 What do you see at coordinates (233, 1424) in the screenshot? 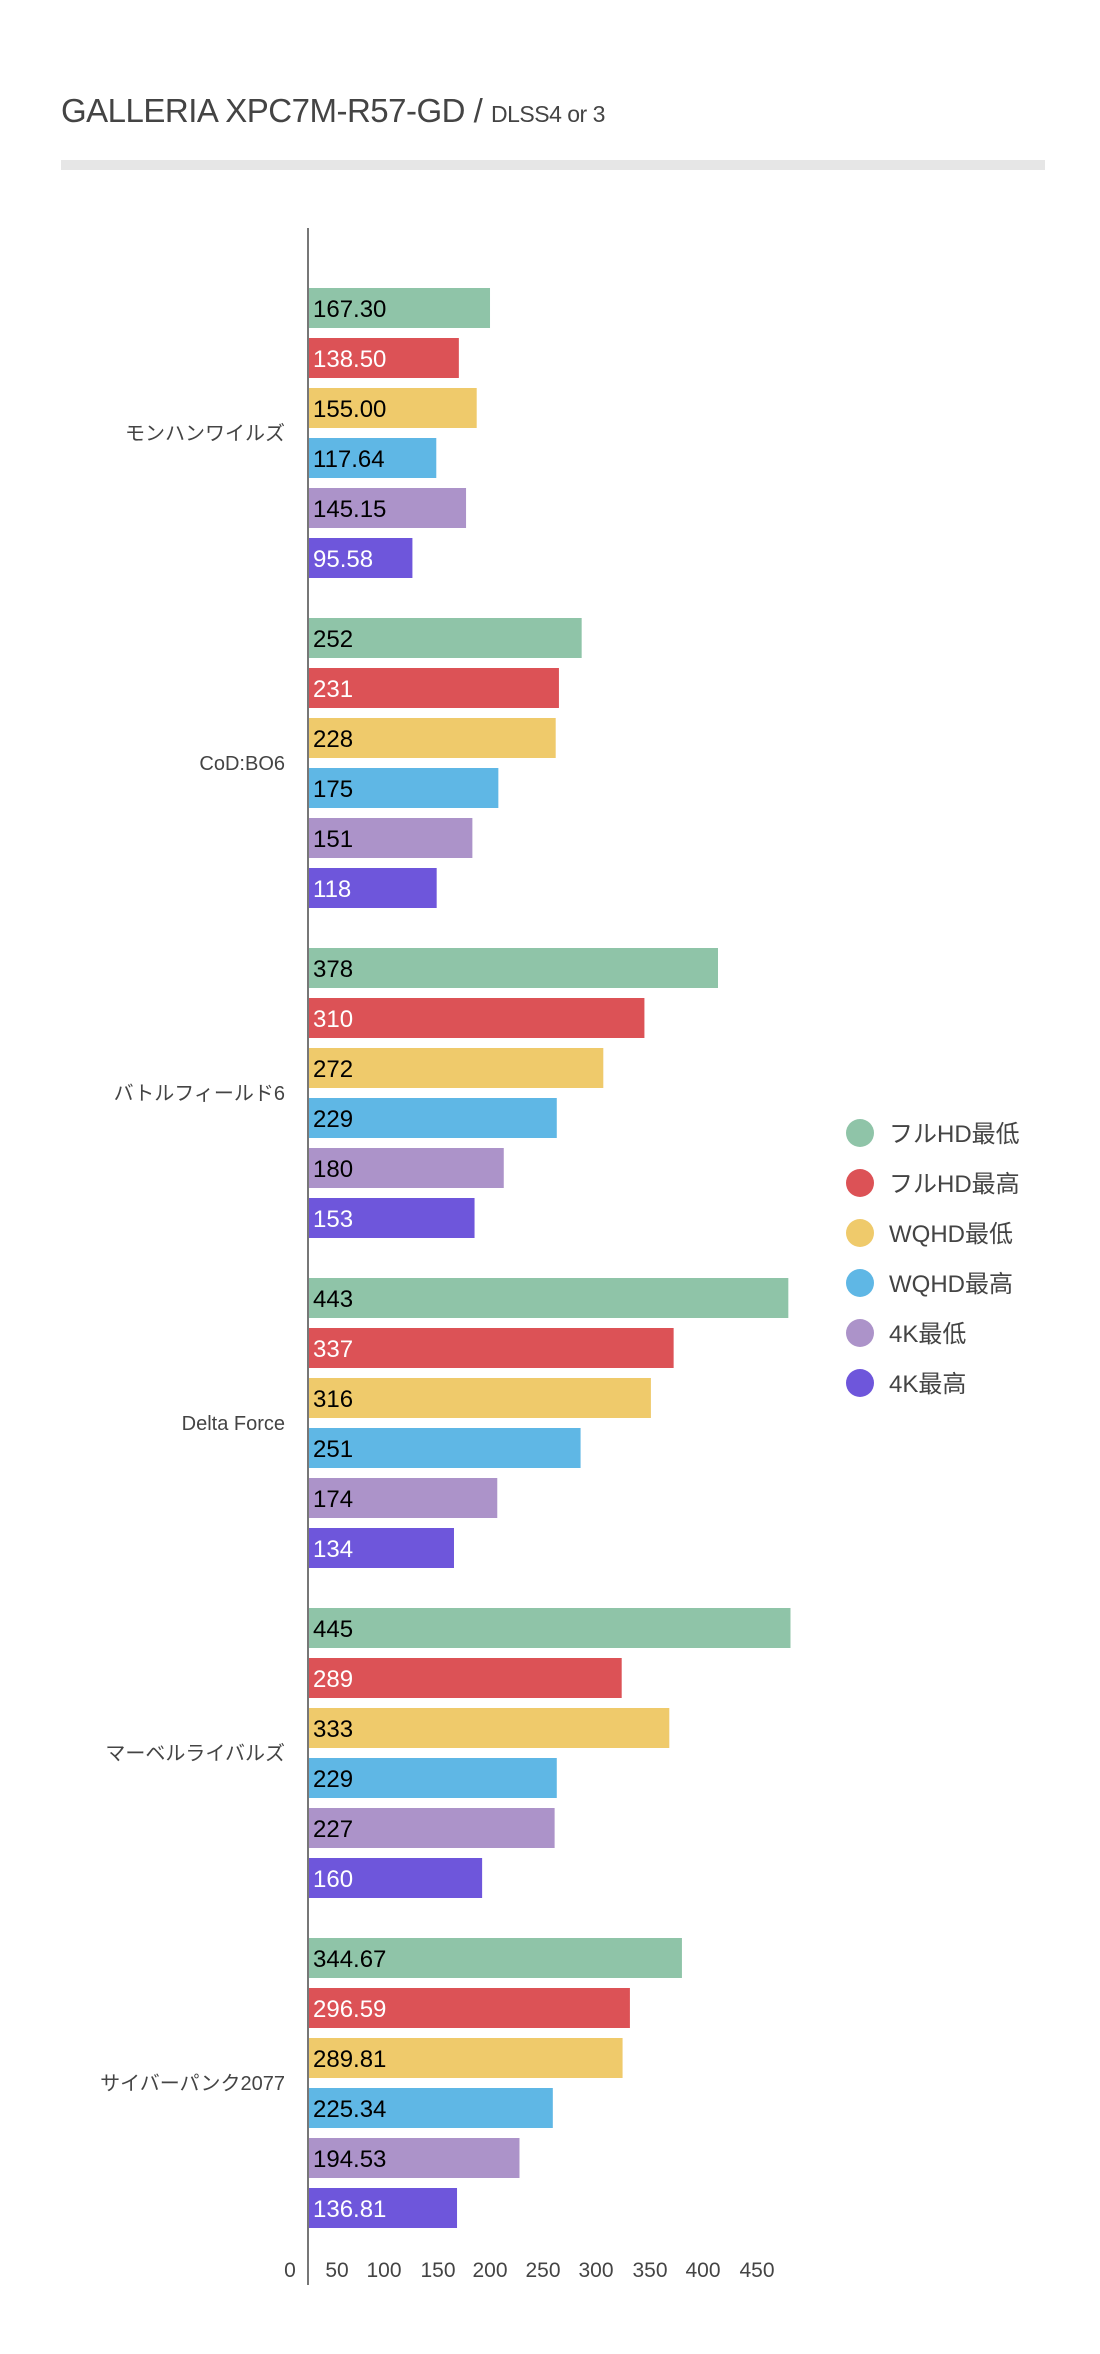
I see `category-label: Delta Force` at bounding box center [233, 1424].